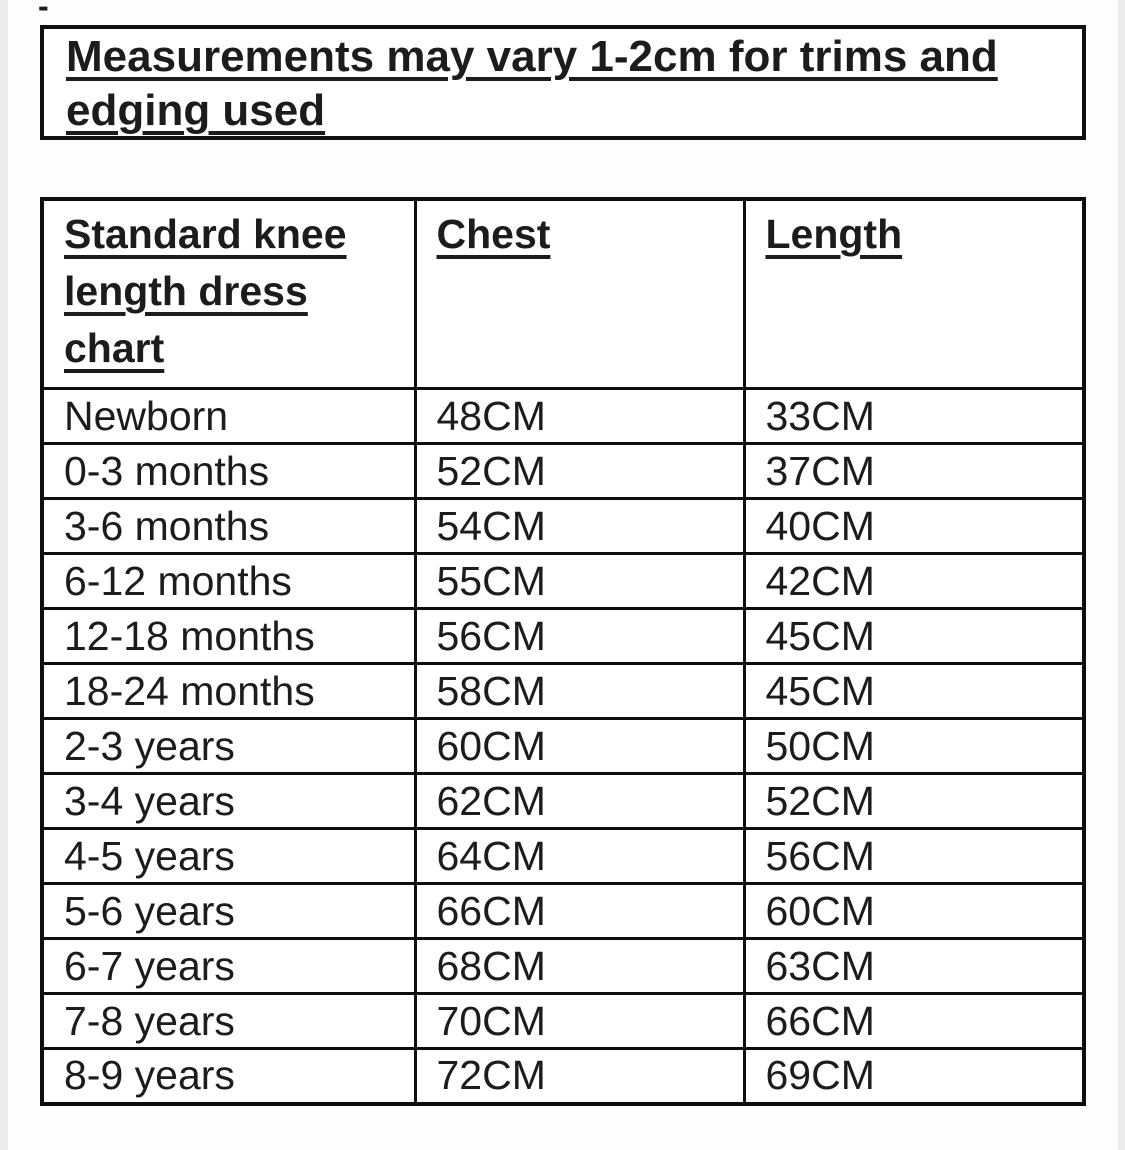 The image size is (1125, 1150). Describe the element at coordinates (228, 966) in the screenshot. I see `size-cell: 6-7 years` at that location.